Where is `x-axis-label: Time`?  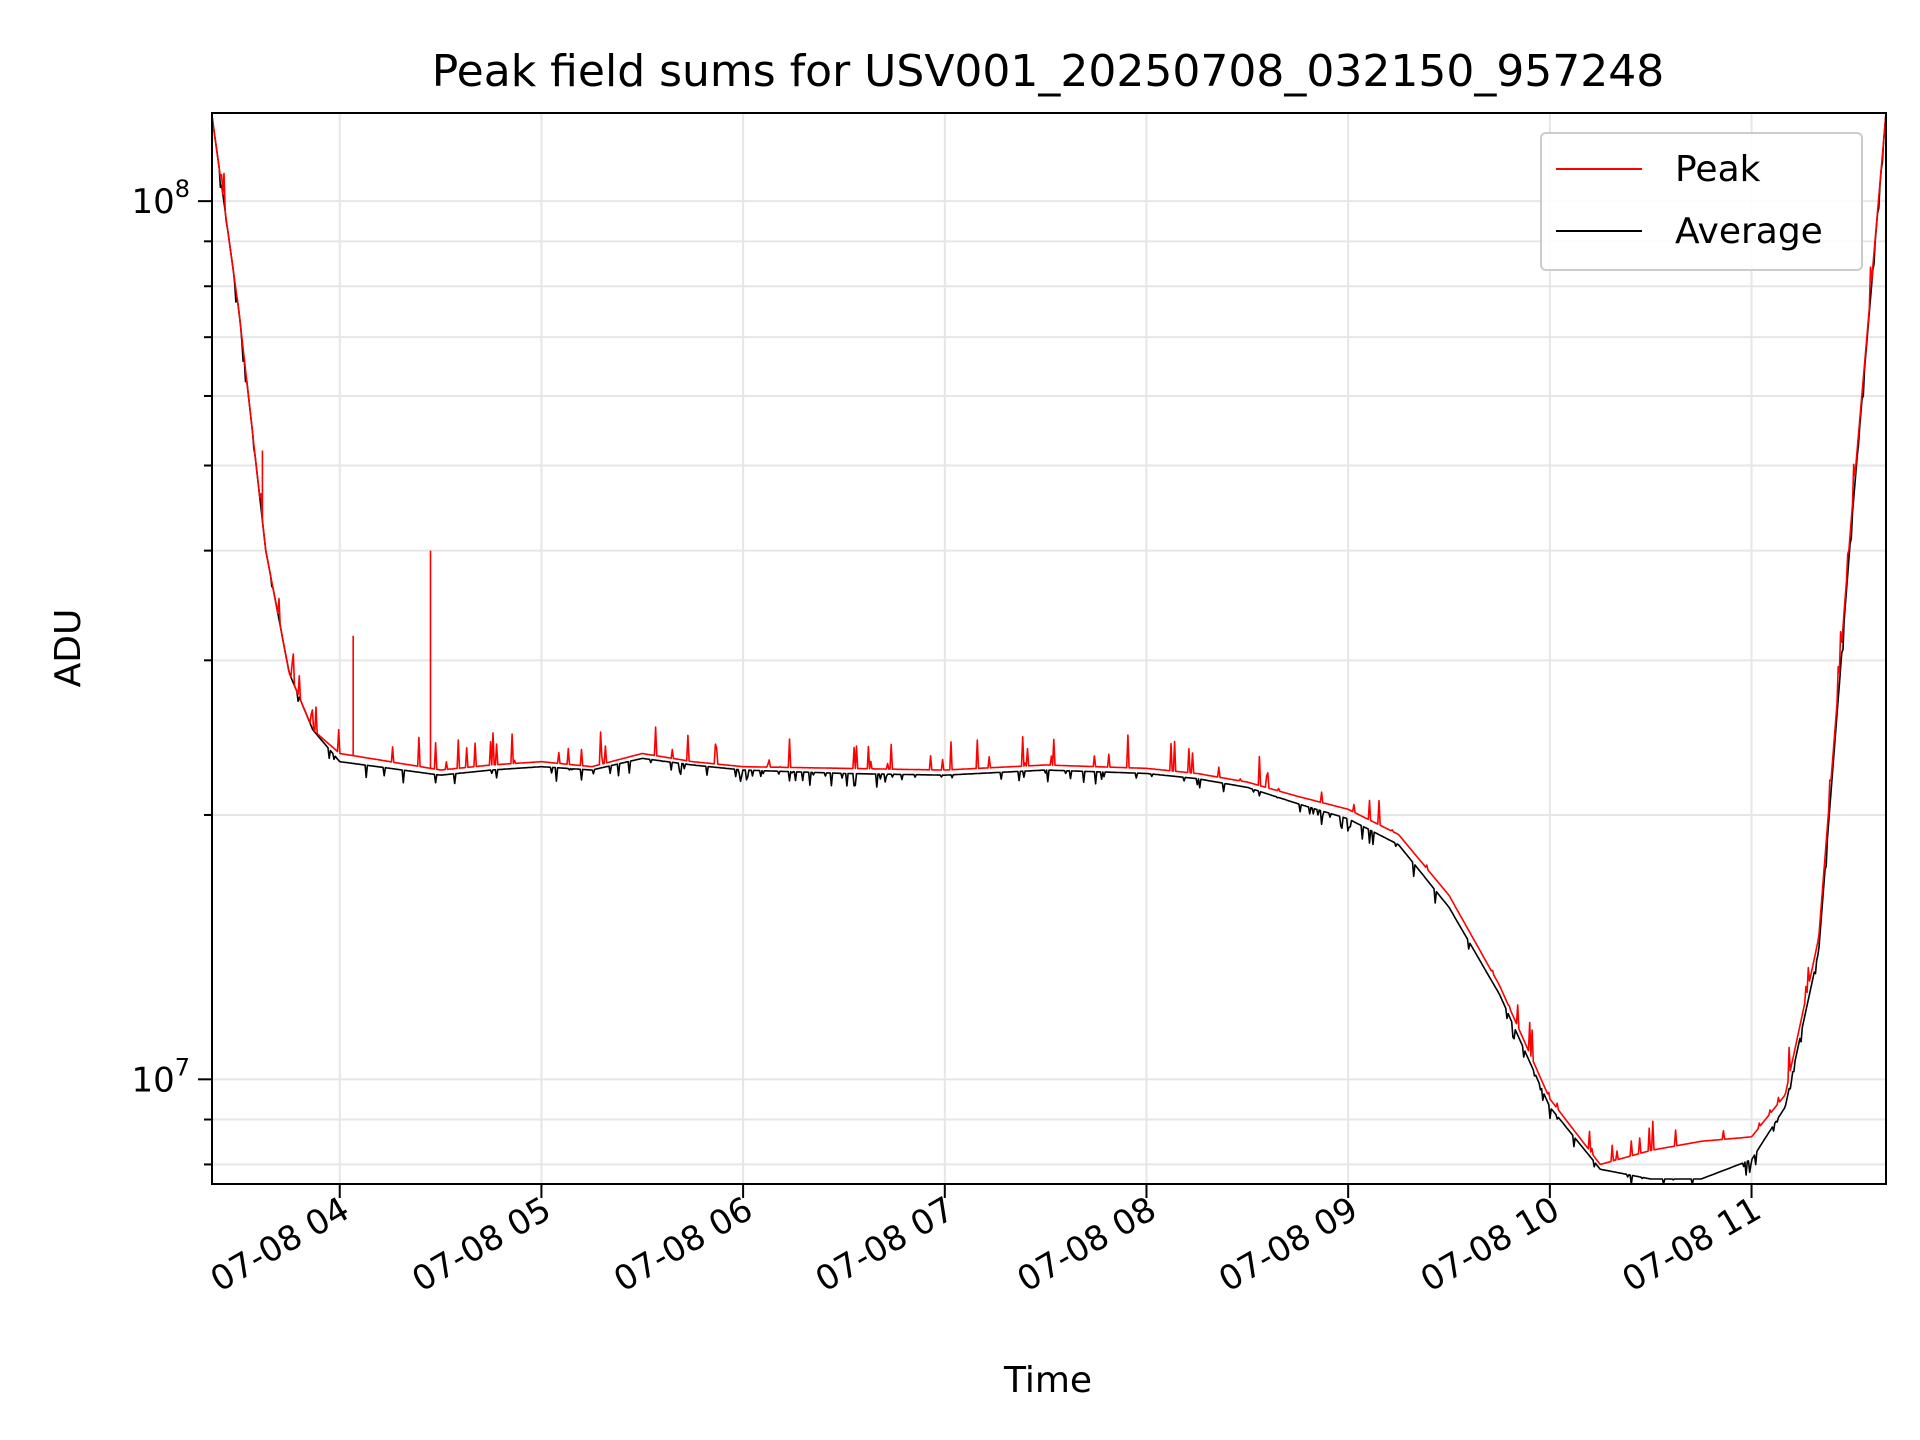 x-axis-label: Time is located at coordinates (1047, 1380).